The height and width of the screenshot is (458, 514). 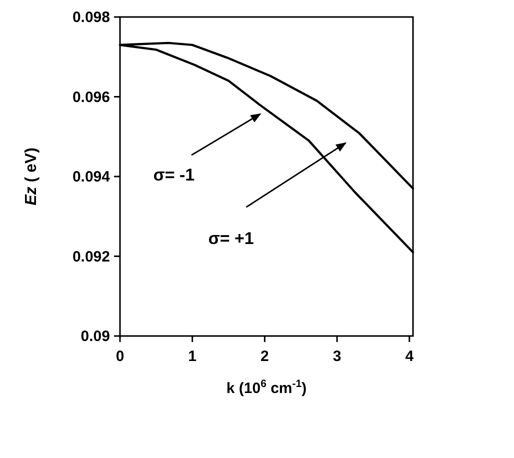 What do you see at coordinates (91, 97) in the screenshot?
I see `y-tick-label: 0.096` at bounding box center [91, 97].